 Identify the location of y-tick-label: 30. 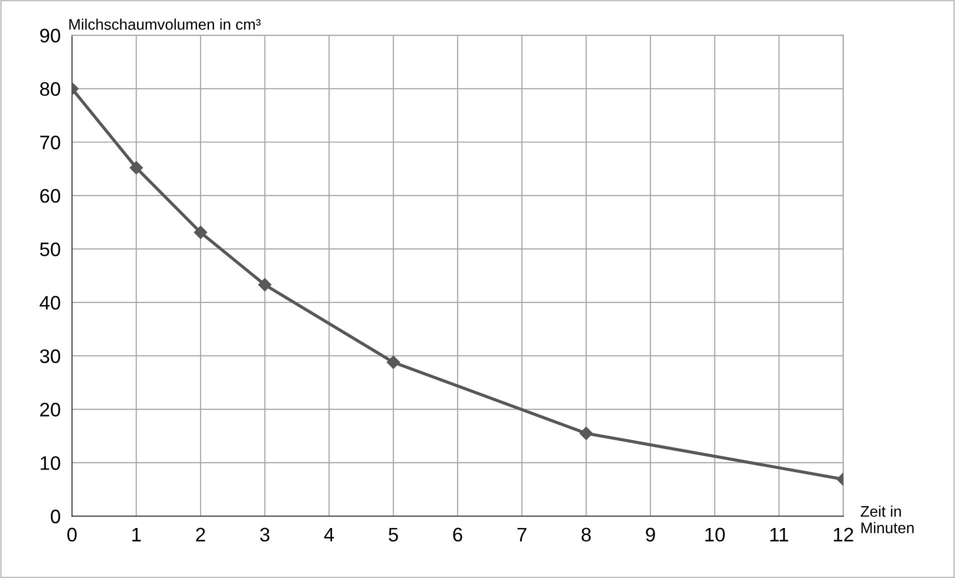
(50, 356).